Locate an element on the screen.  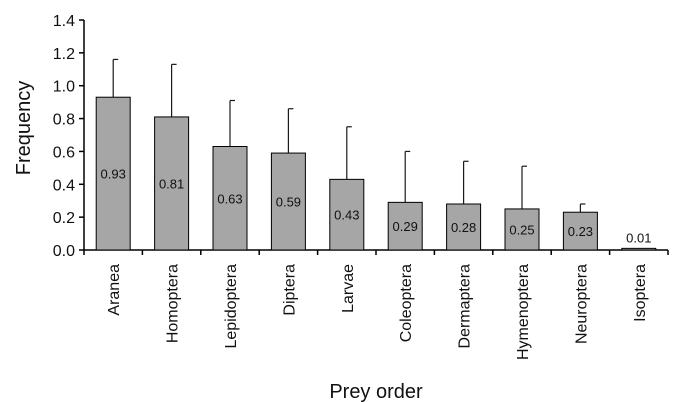
category-label: Aranea is located at coordinates (114, 290).